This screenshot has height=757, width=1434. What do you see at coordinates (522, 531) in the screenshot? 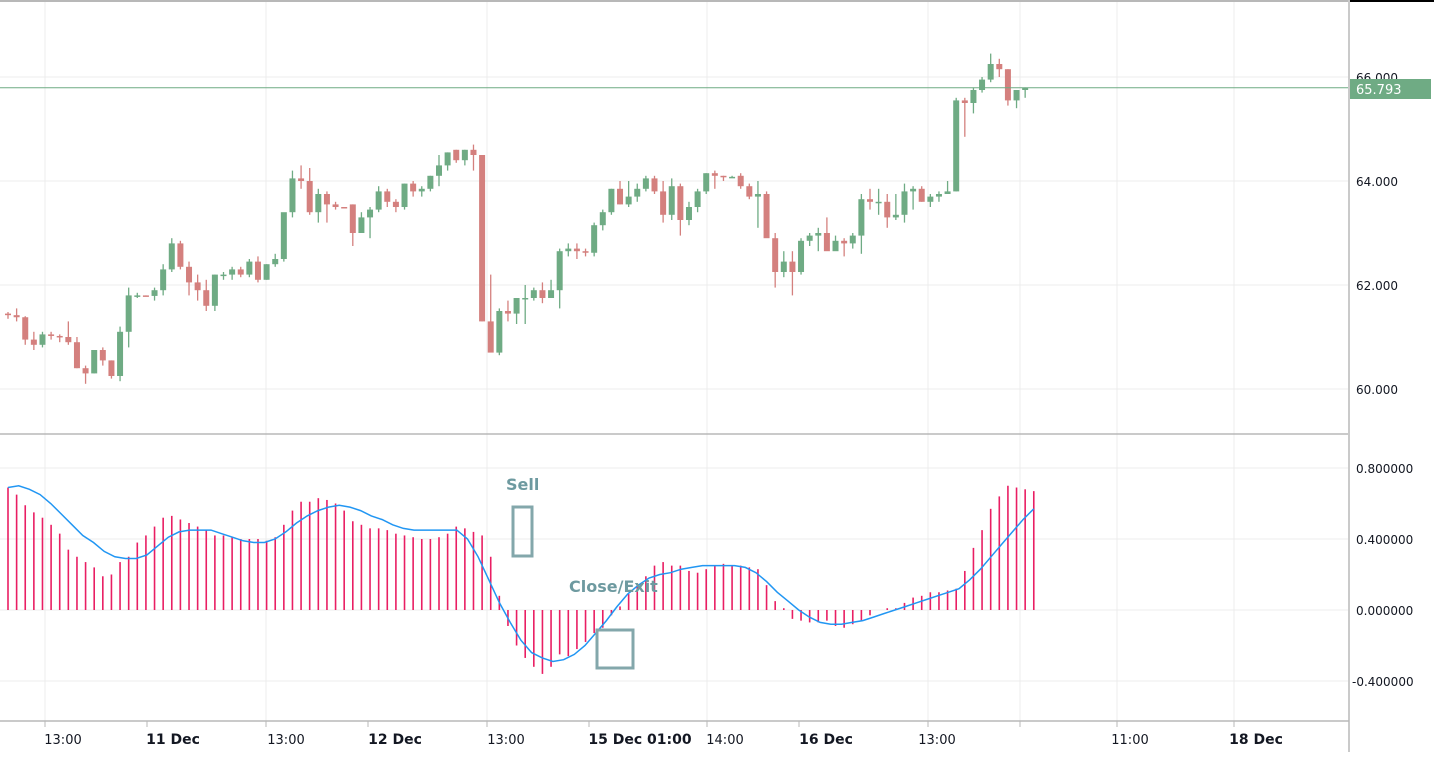
I see `sell-marker-box` at bounding box center [522, 531].